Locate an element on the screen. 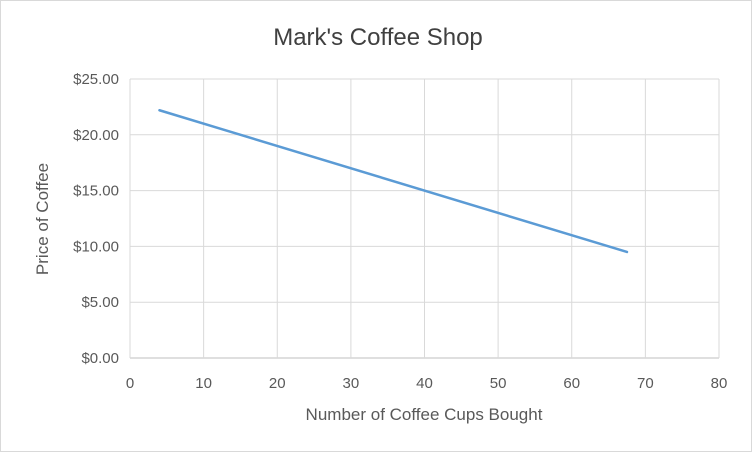 Image resolution: width=752 pixels, height=453 pixels. x-axis-ticks: 0 10 20 30 40 50 60 70 80 is located at coordinates (427, 383).